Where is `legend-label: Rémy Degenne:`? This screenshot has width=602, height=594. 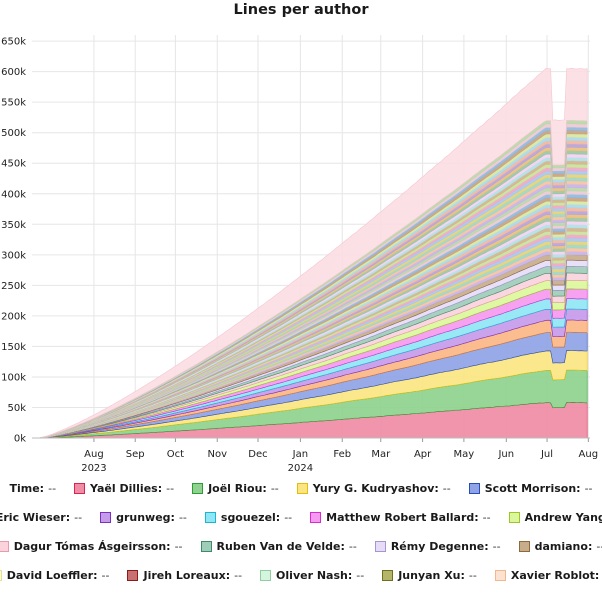
legend-label: Rémy Degenne: is located at coordinates (439, 546).